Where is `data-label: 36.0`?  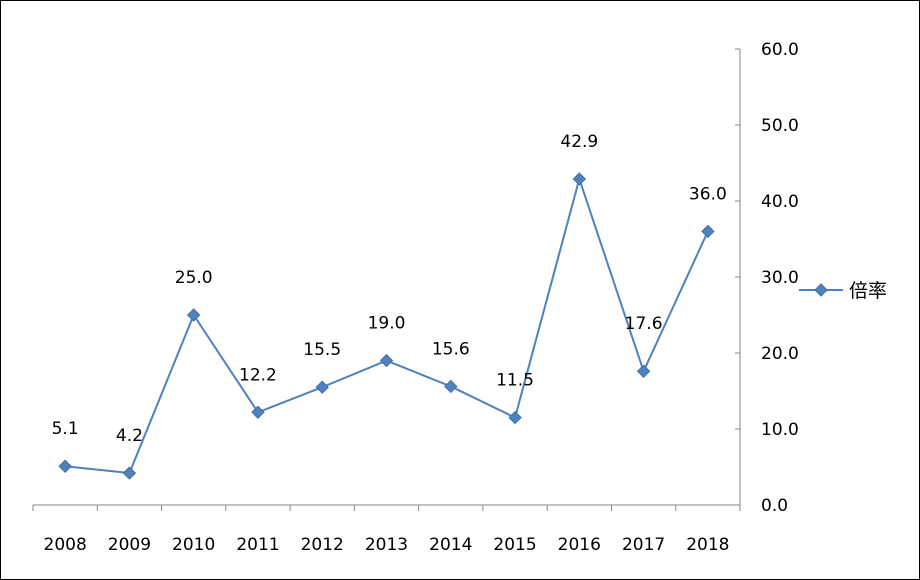
data-label: 36.0 is located at coordinates (708, 194).